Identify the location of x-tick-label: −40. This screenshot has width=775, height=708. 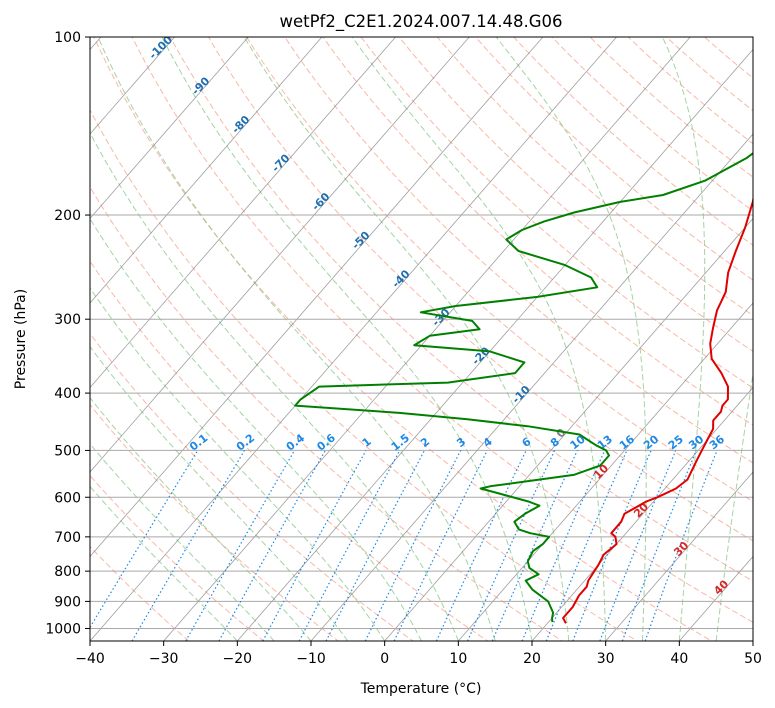
(90, 659).